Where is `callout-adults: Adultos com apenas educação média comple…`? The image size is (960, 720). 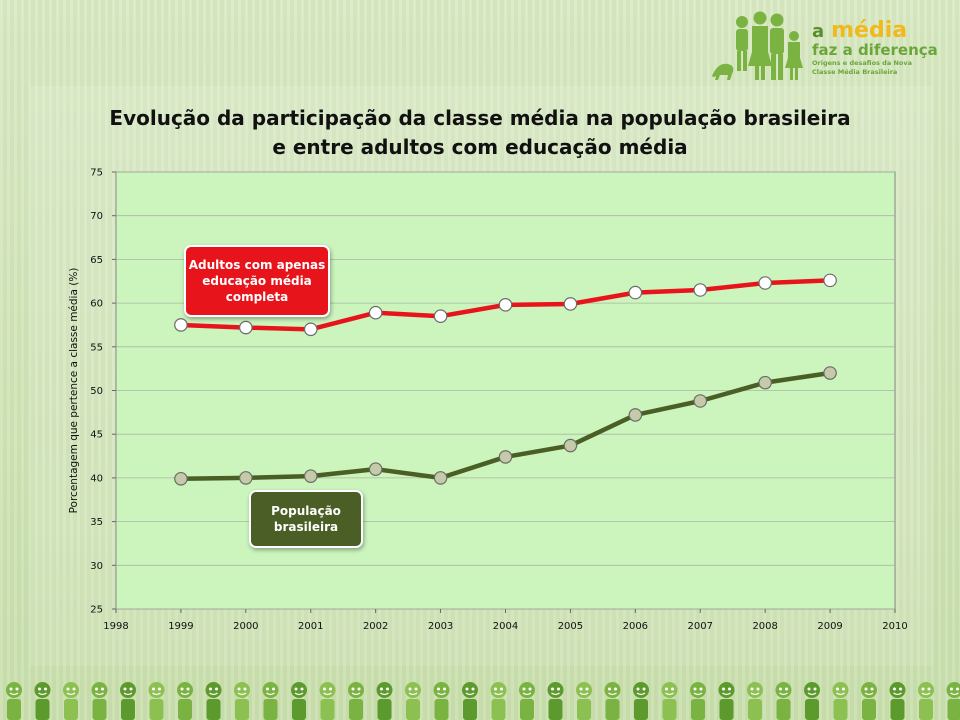 callout-adults: Adultos com apenas educação média comple… is located at coordinates (257, 281).